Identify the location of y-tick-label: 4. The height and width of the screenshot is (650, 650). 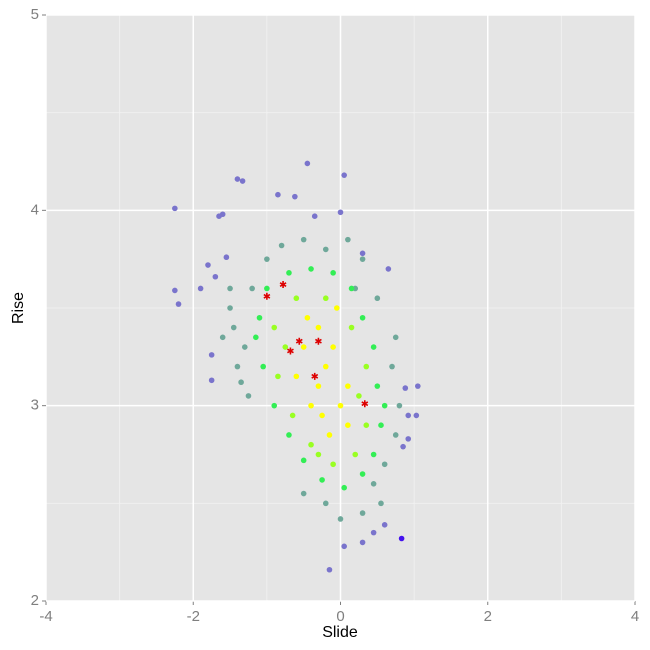
(35, 209).